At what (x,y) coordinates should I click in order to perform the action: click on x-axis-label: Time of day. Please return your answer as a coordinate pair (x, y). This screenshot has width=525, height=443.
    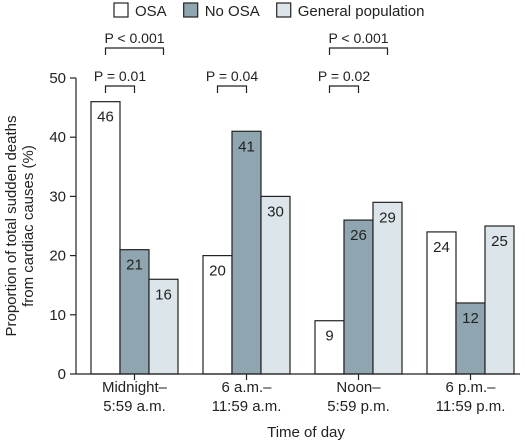
    Looking at the image, I should click on (306, 432).